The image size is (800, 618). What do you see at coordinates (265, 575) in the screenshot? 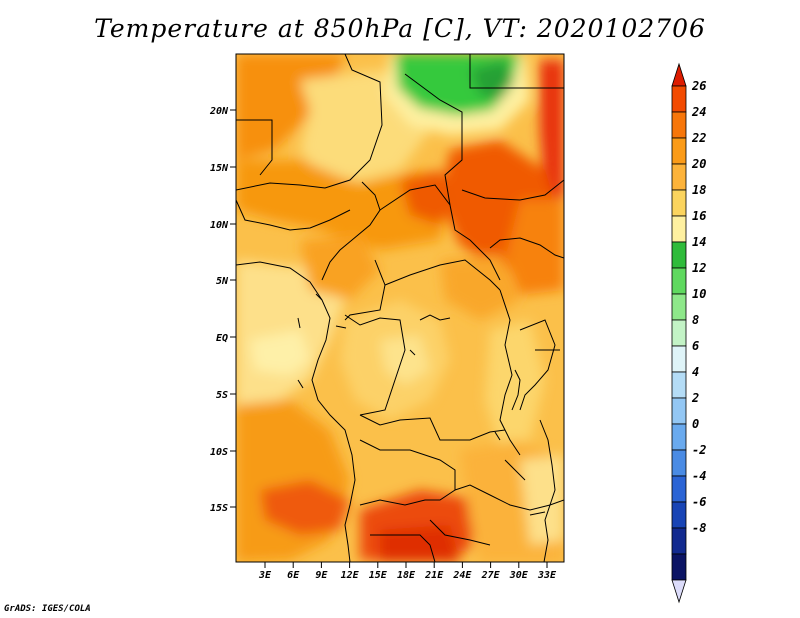
I see `lon-label: 3E` at bounding box center [265, 575].